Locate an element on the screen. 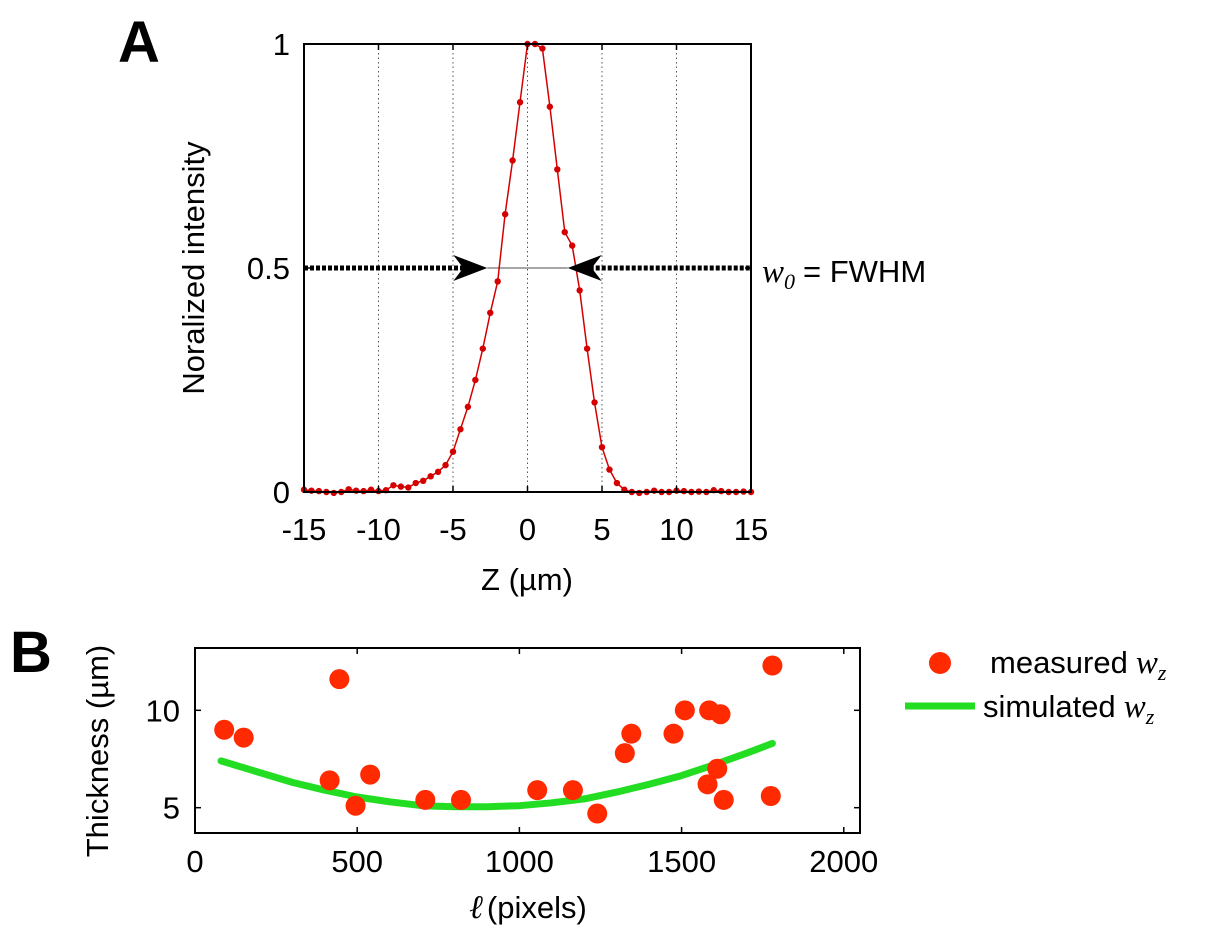  legend-simulated-symbol: w is located at coordinates (1135, 707).